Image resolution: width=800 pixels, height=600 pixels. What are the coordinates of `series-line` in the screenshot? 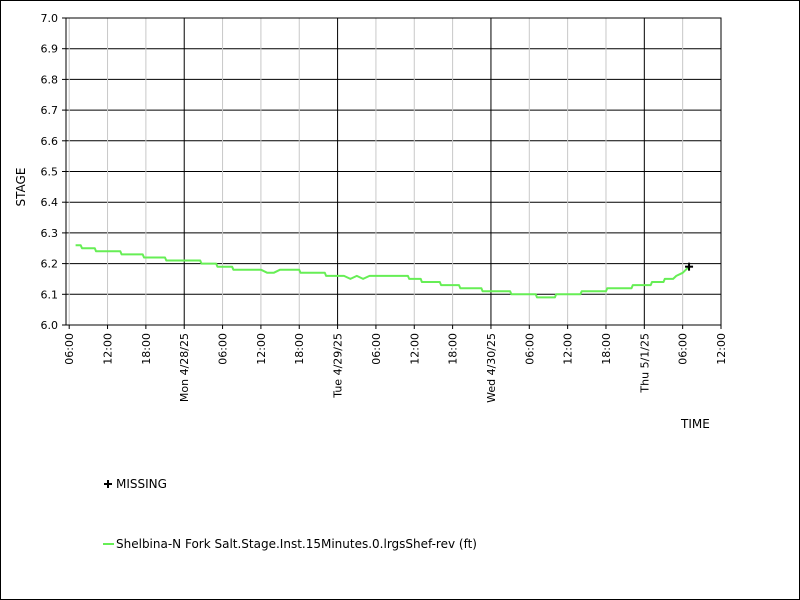 It's located at (382, 271).